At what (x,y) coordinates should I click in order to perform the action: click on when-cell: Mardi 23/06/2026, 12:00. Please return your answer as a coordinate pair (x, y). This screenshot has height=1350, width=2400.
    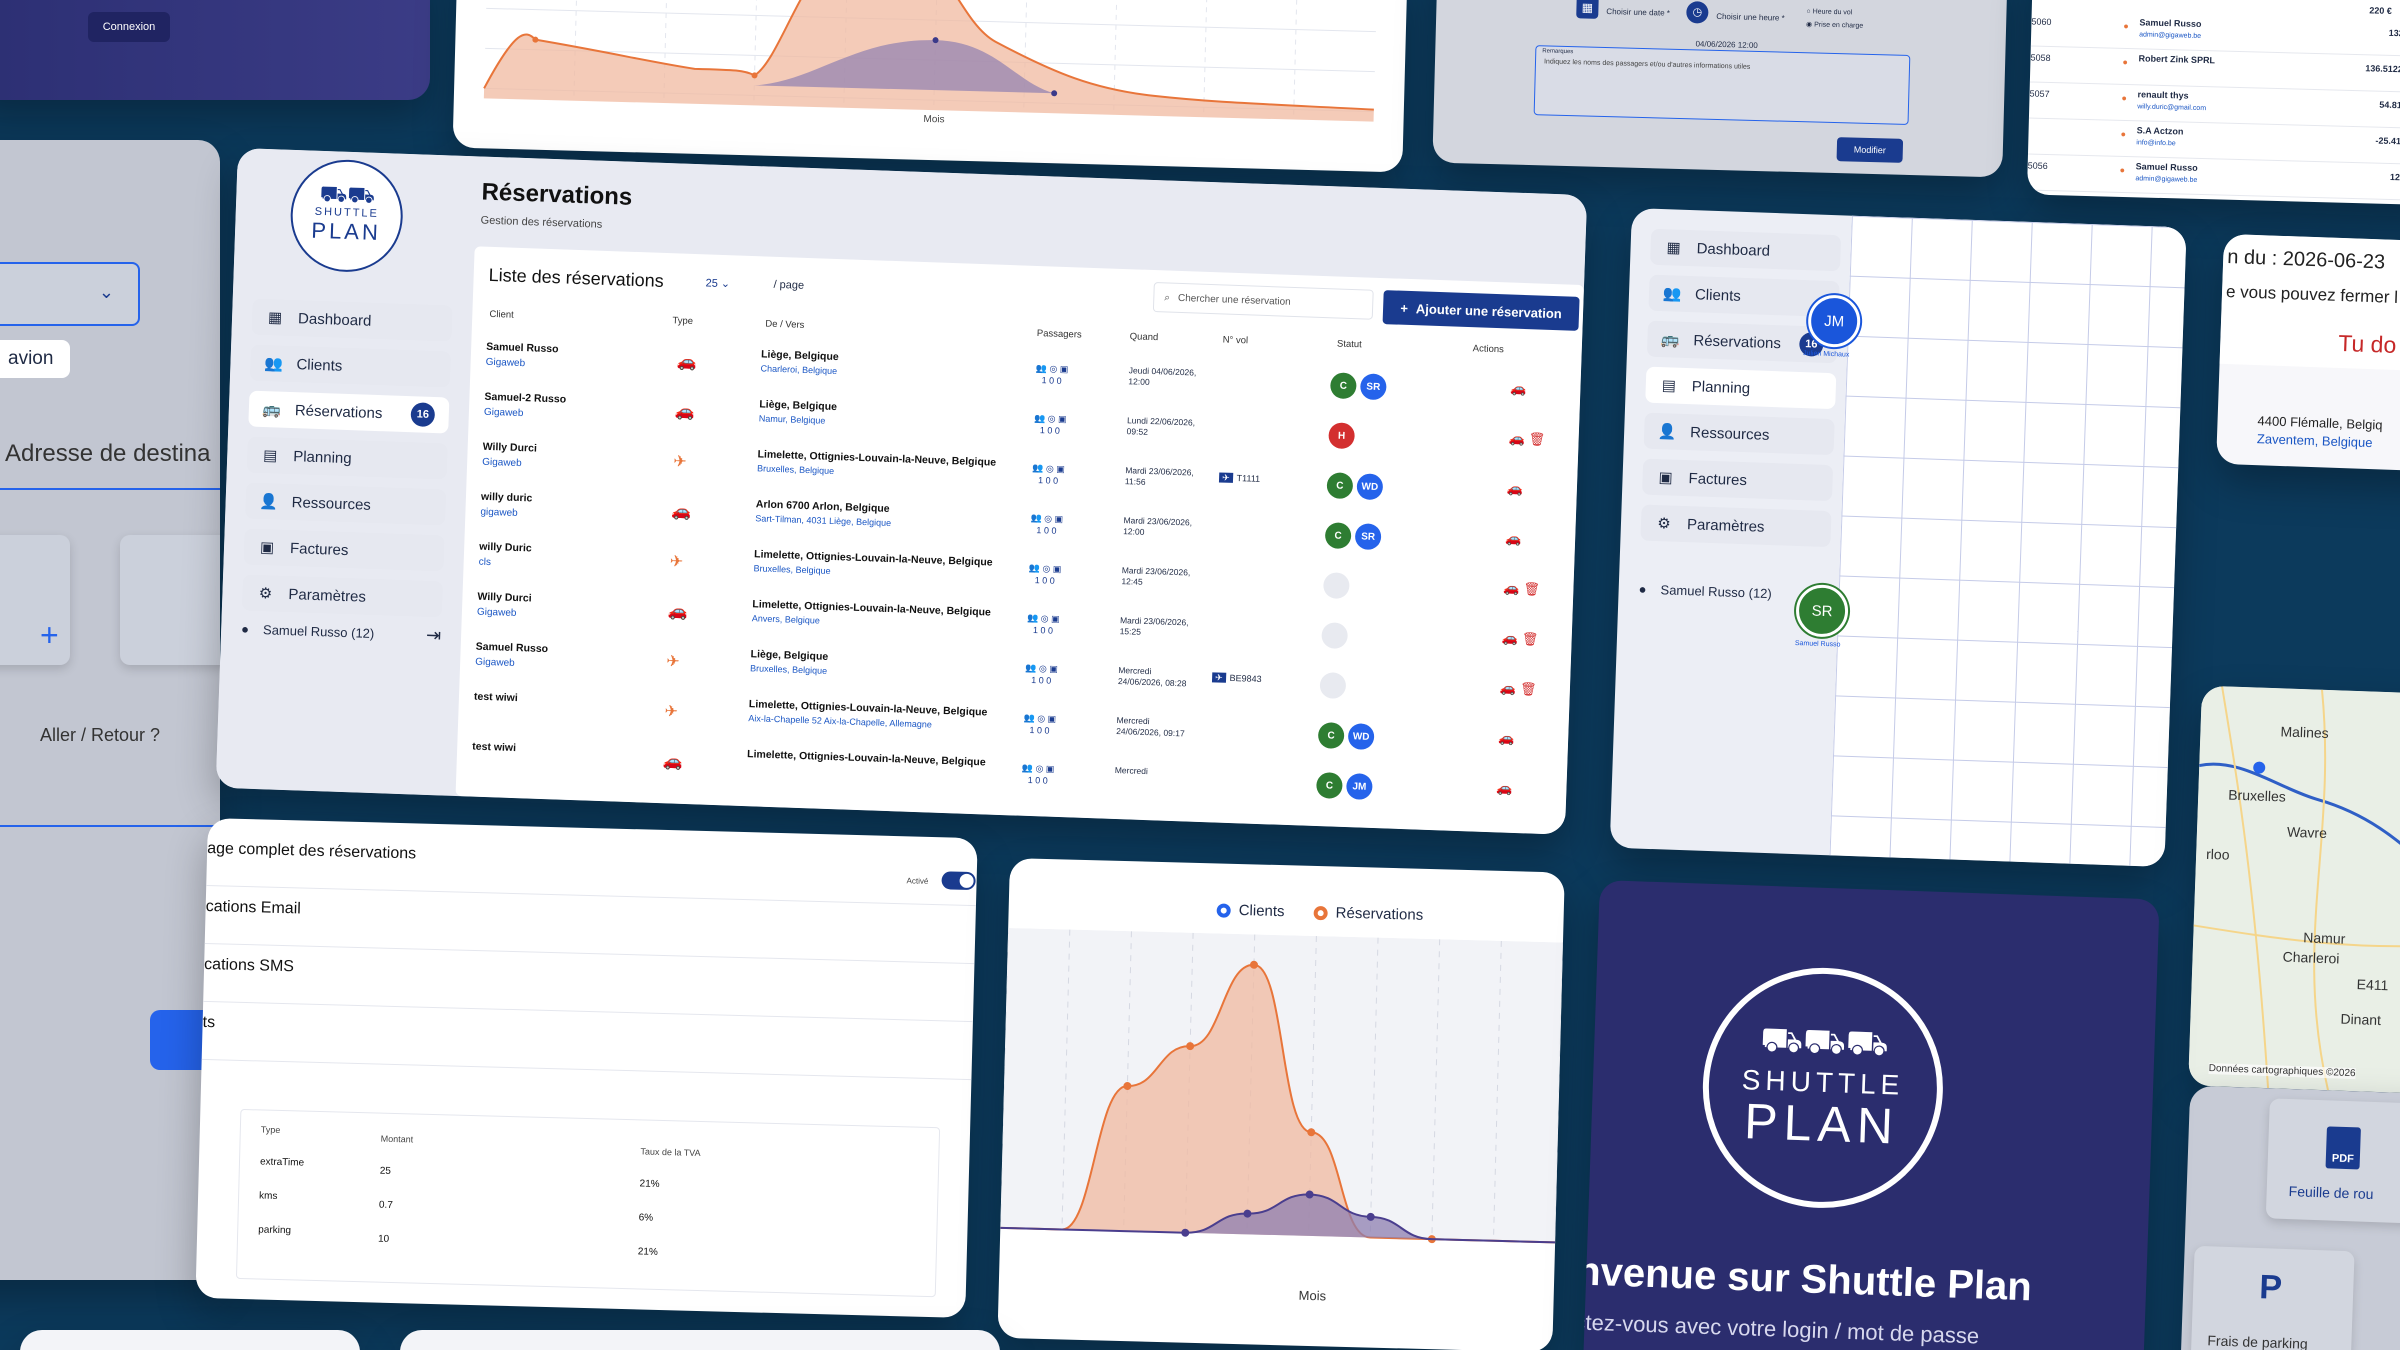
    Looking at the image, I should click on (1157, 526).